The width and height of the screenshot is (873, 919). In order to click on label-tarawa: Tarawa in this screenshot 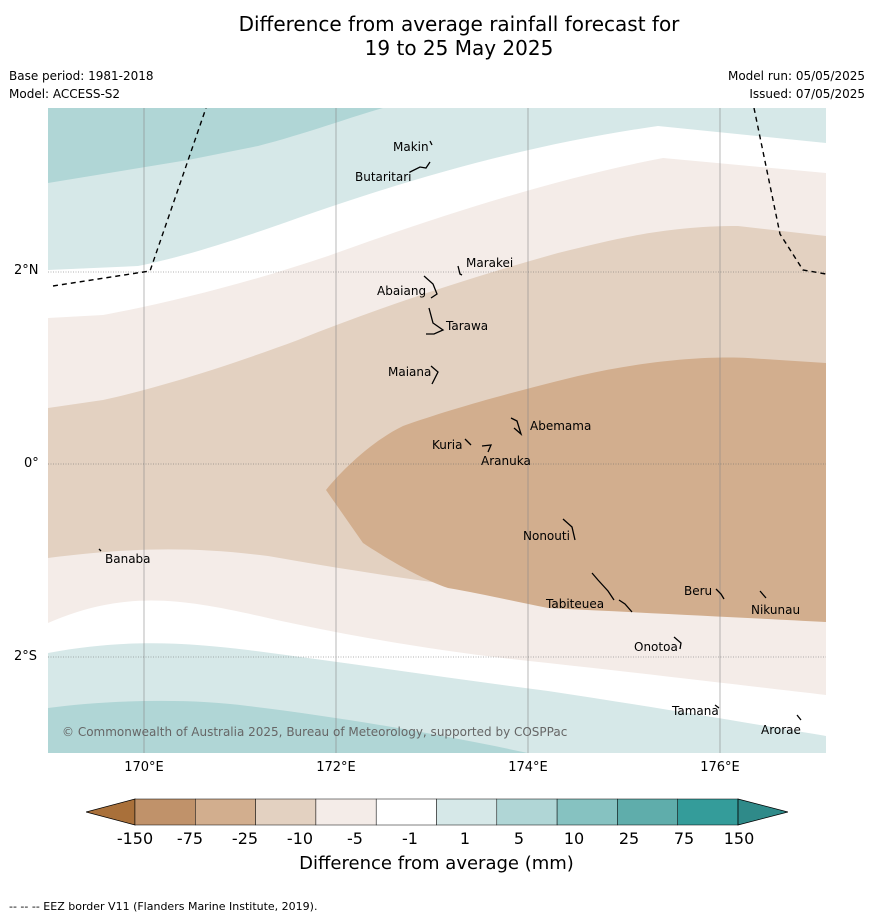, I will do `click(466, 326)`.